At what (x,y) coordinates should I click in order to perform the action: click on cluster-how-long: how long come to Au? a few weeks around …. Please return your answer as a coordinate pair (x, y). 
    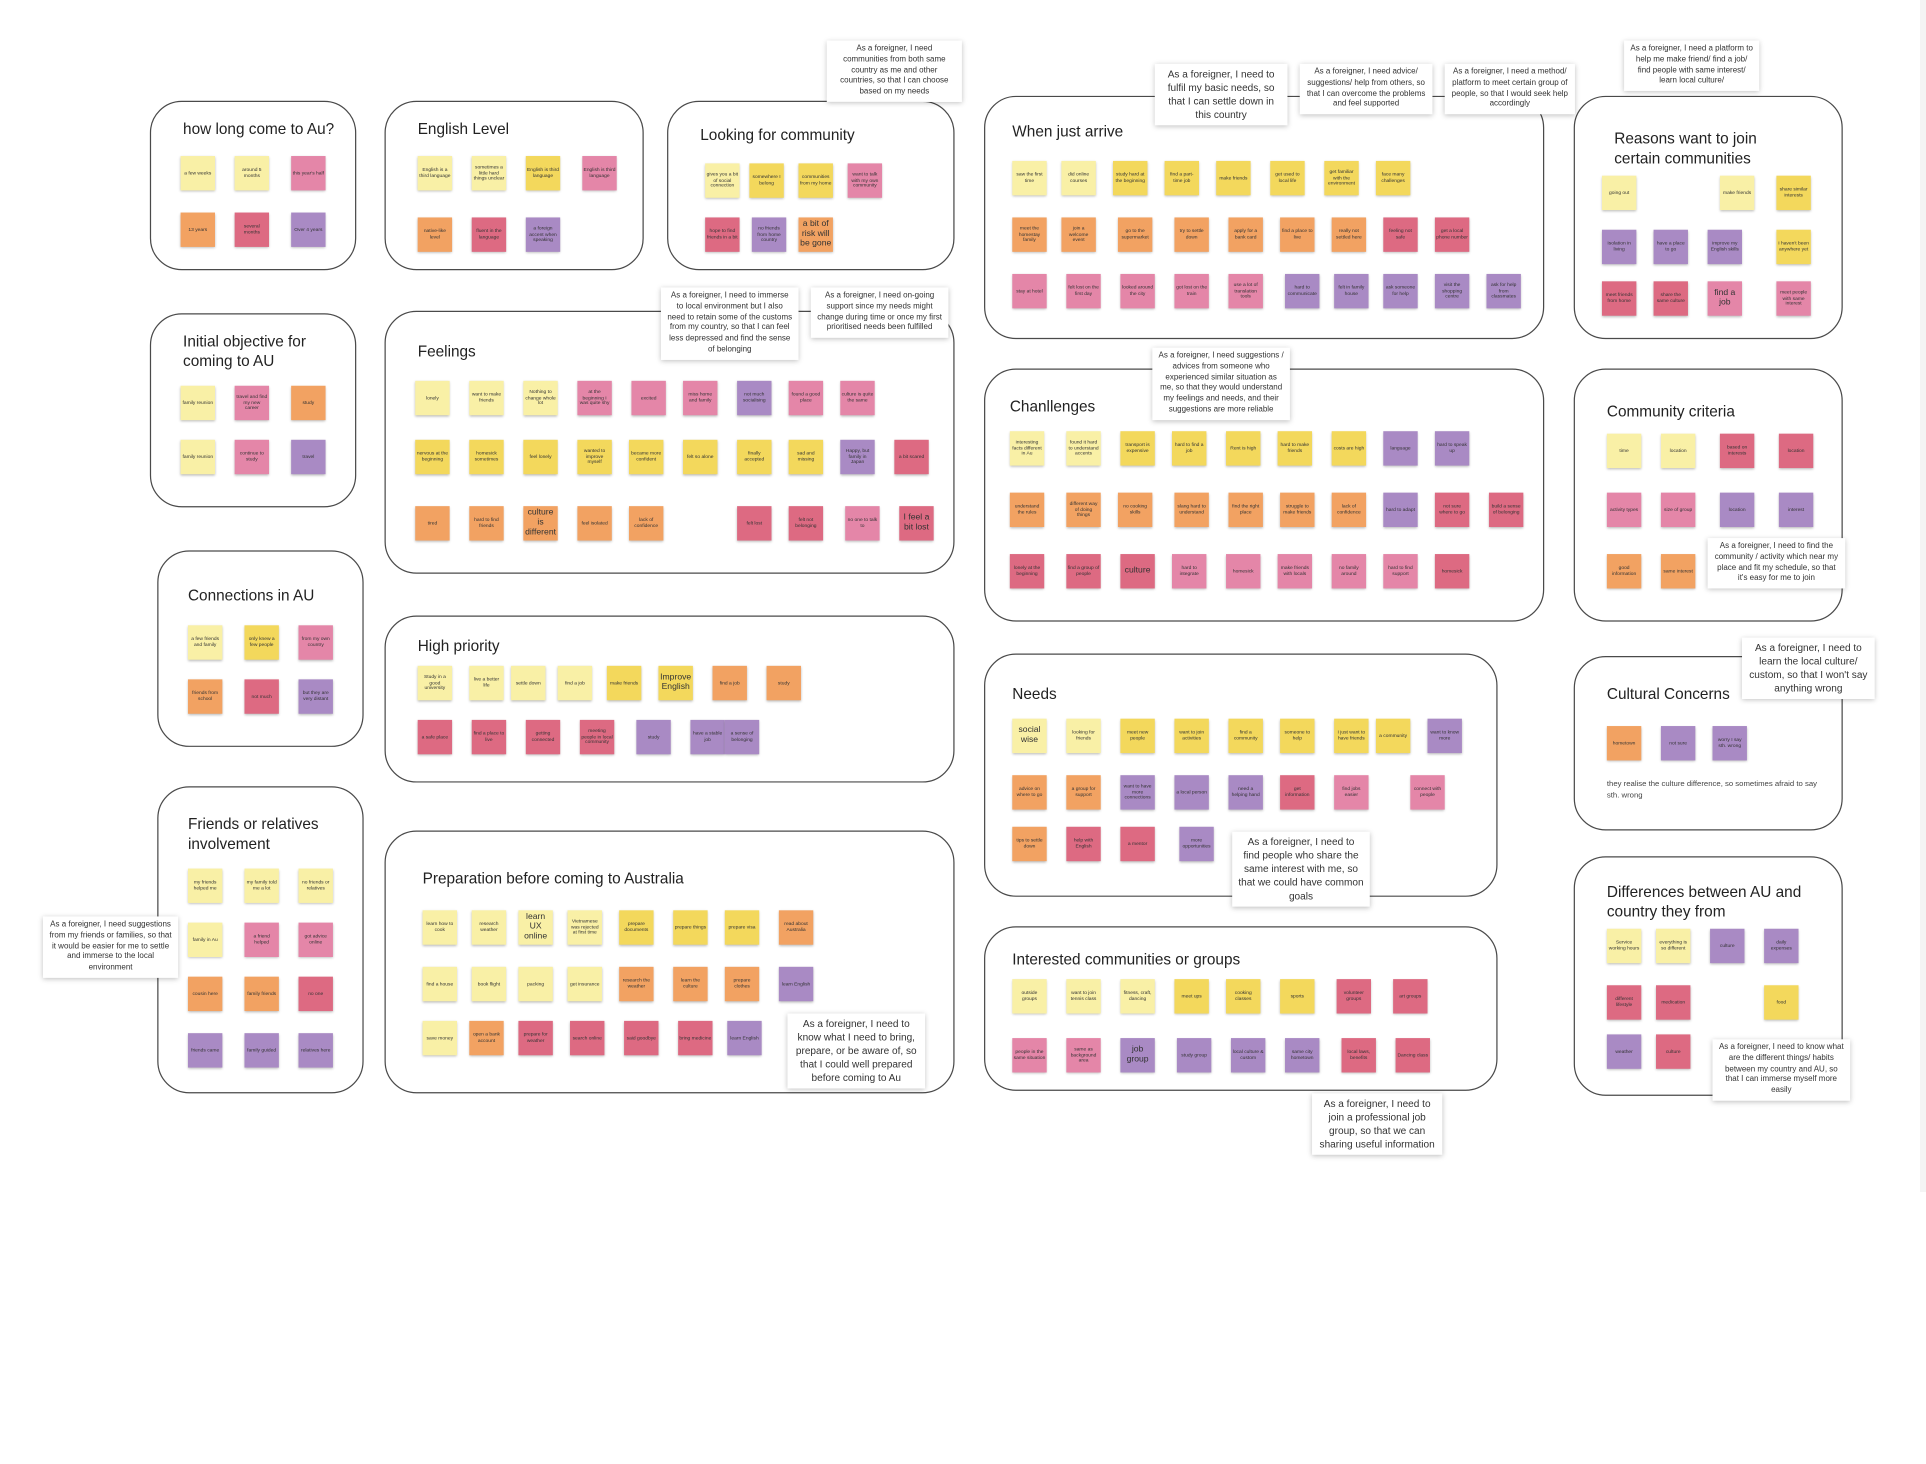
    Looking at the image, I should click on (253, 185).